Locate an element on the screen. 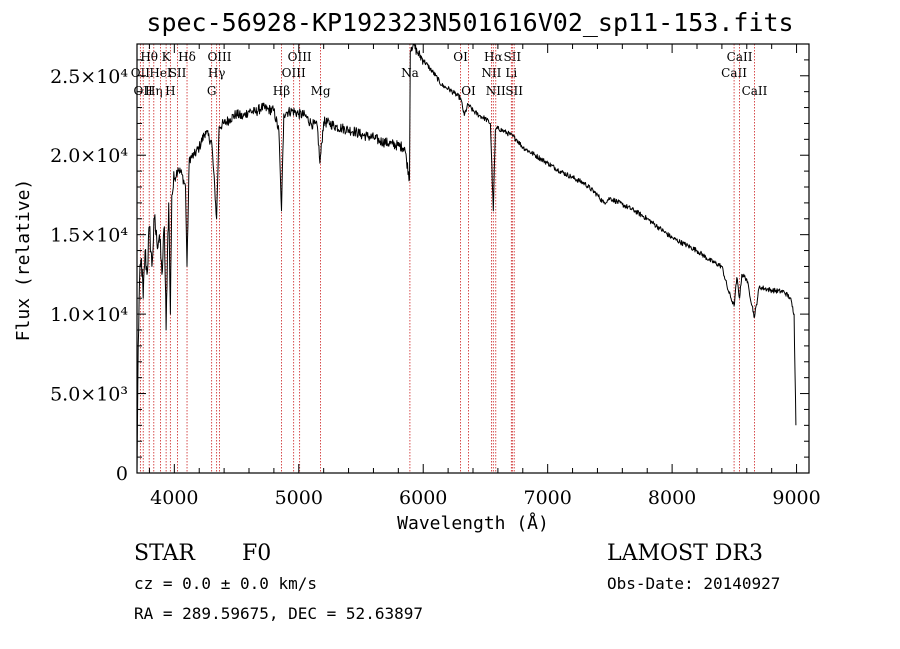 The width and height of the screenshot is (900, 649). y-tick-label: 2.5×10⁴ is located at coordinates (89, 77).